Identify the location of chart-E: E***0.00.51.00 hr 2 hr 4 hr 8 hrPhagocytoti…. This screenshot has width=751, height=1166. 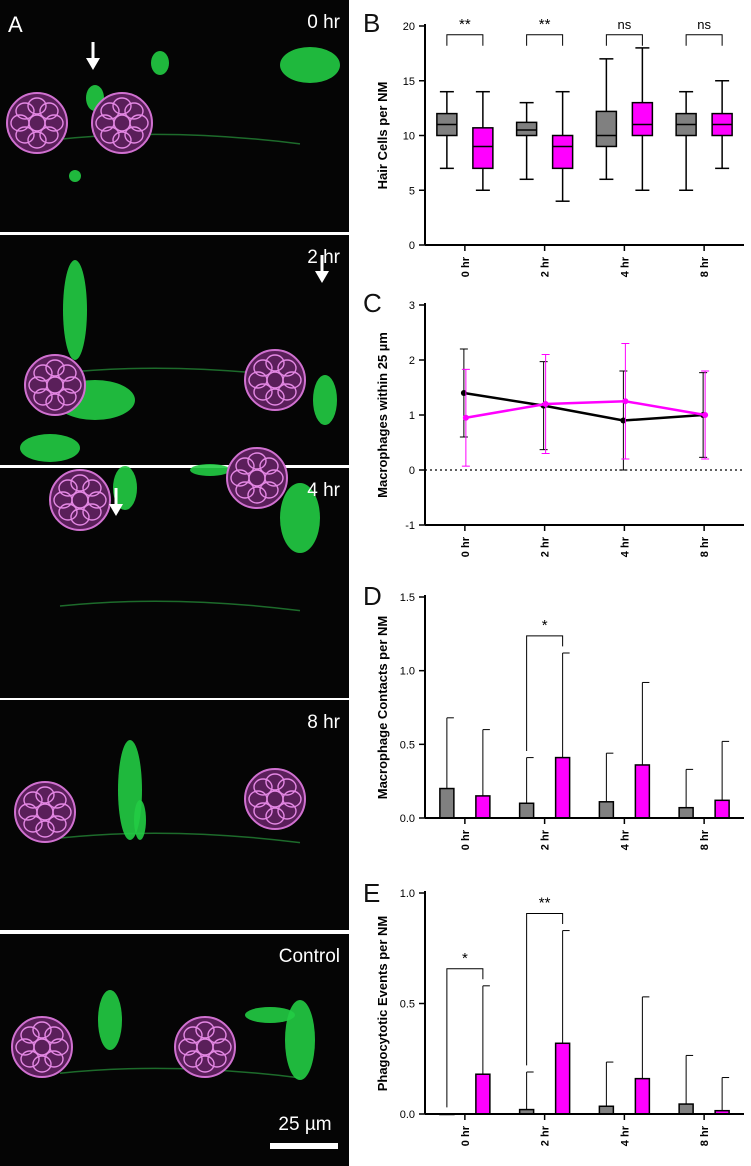
(553, 1012).